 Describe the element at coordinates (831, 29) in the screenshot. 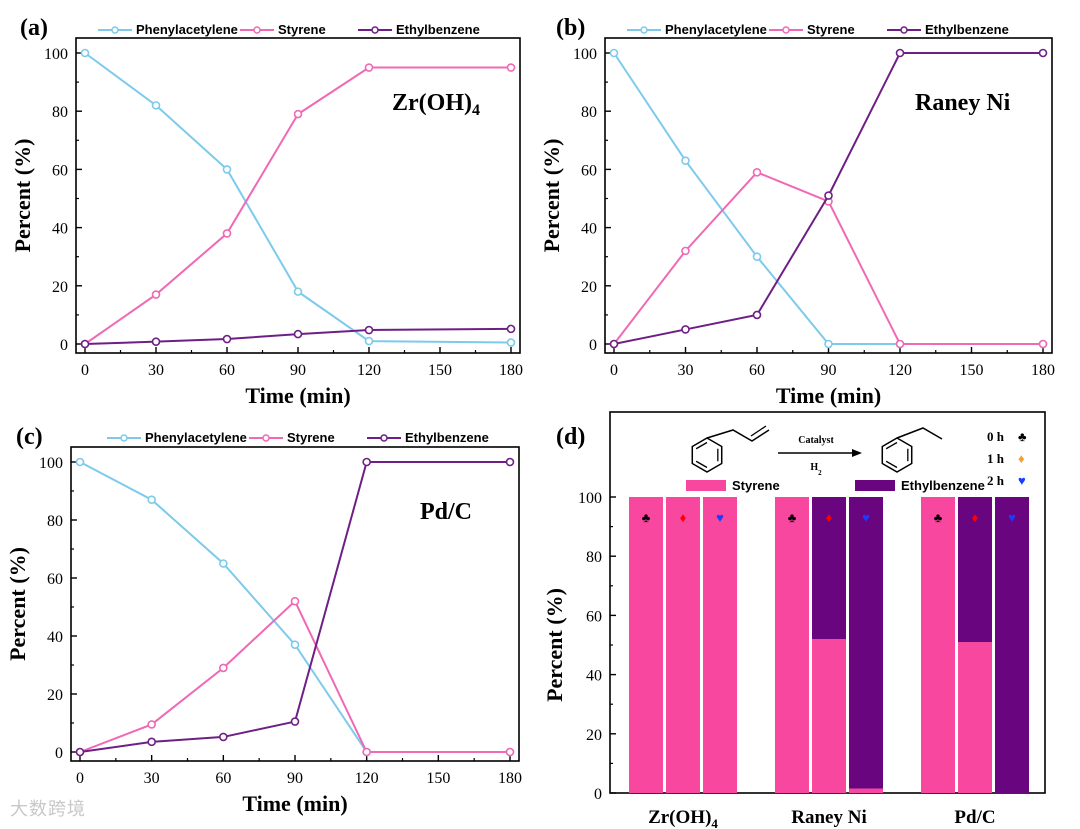

I see `legend-label: Styrene` at that location.